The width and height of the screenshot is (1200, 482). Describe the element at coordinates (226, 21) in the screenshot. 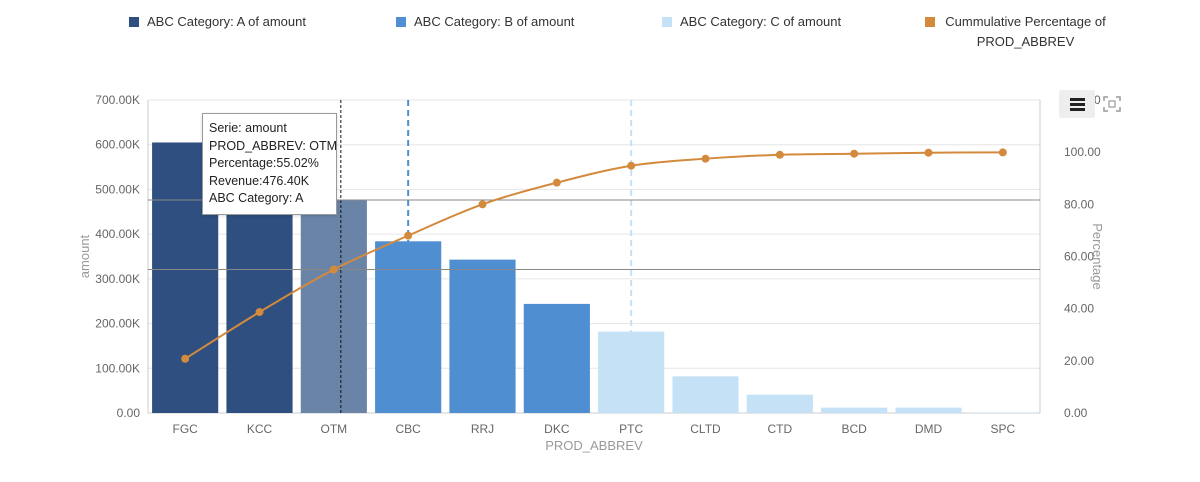

I see `legend-label: ABC Category: A of amount` at that location.